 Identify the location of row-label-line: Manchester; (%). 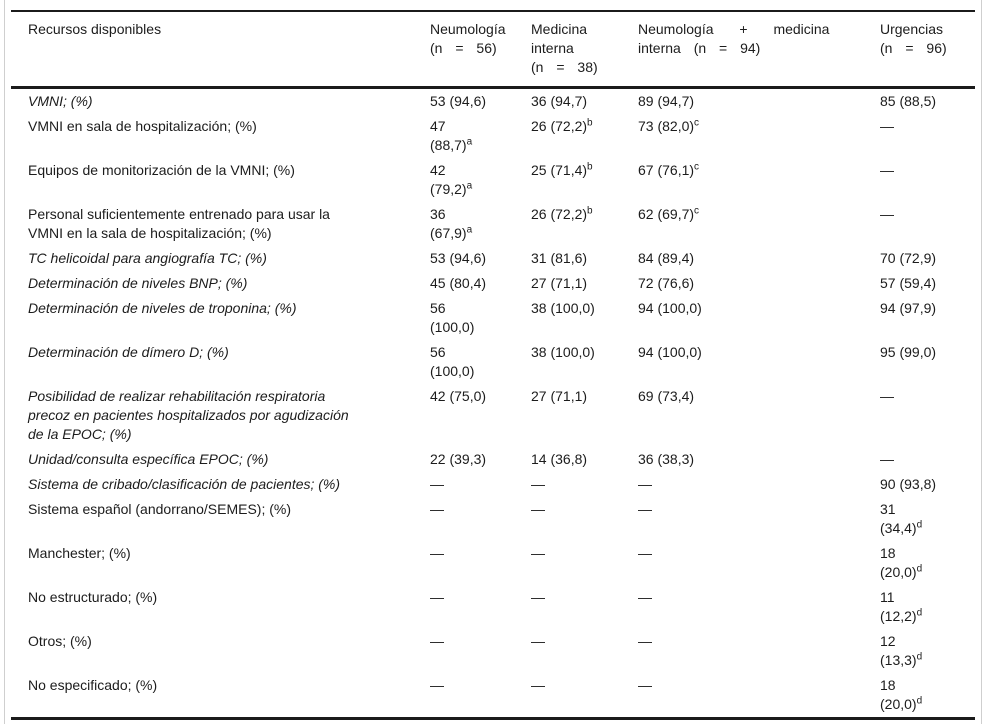
(79, 553).